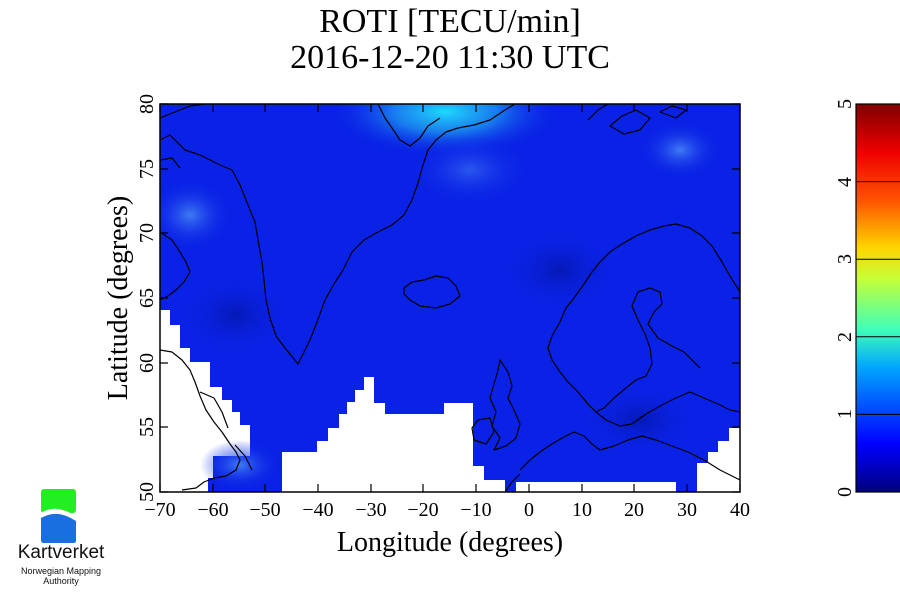 Image resolution: width=900 pixels, height=600 pixels. Describe the element at coordinates (147, 169) in the screenshot. I see `y-tick-label: 75` at that location.